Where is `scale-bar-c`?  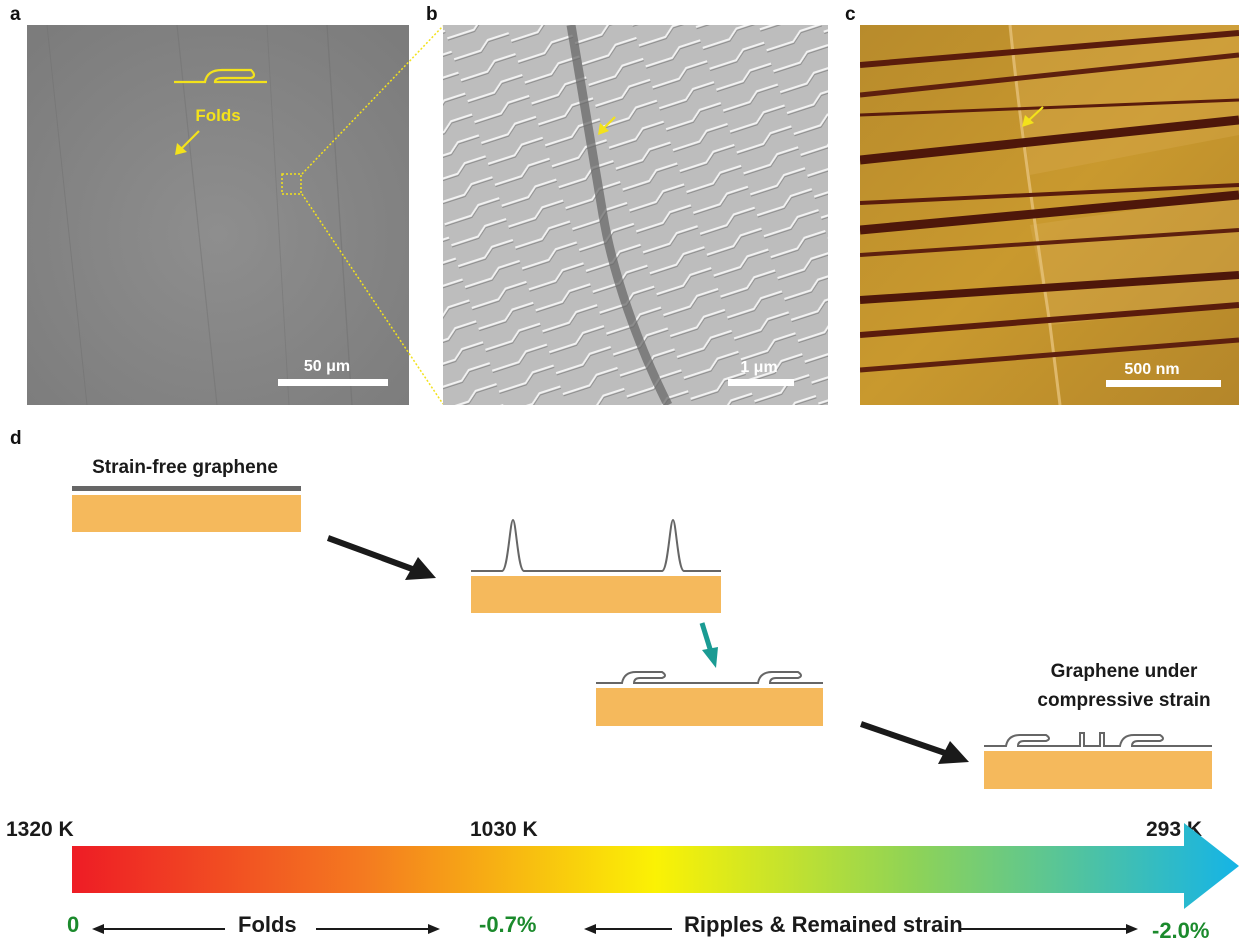
scale-bar-c is located at coordinates (1163, 383).